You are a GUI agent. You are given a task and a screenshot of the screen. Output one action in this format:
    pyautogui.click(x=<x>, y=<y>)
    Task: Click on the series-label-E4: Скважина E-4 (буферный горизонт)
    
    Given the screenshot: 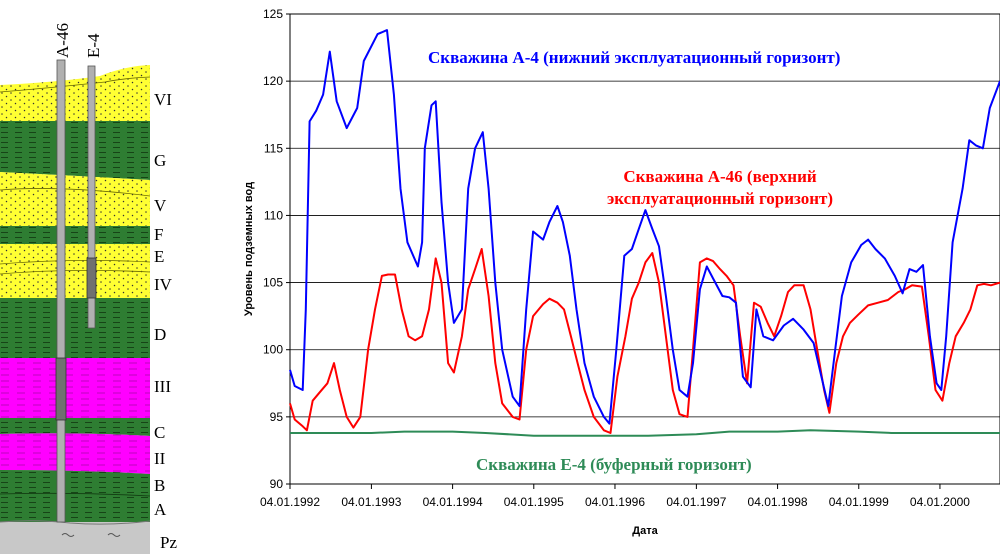 What is the action you would take?
    pyautogui.click(x=614, y=464)
    